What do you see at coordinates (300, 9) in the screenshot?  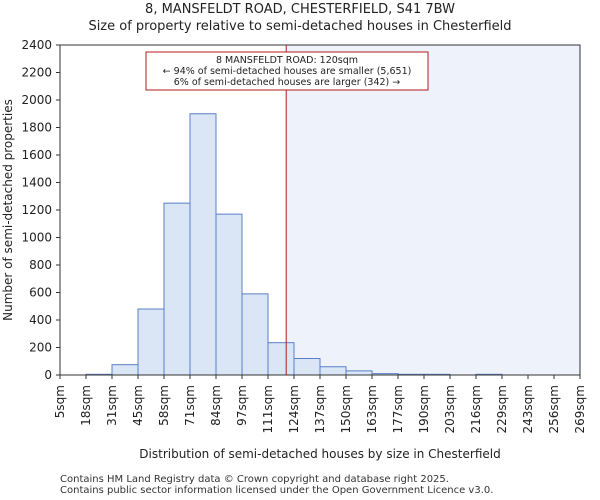 I see `chart-title: 8, MANSFELDT ROAD, CHESTERFIELD, S41 7BW` at bounding box center [300, 9].